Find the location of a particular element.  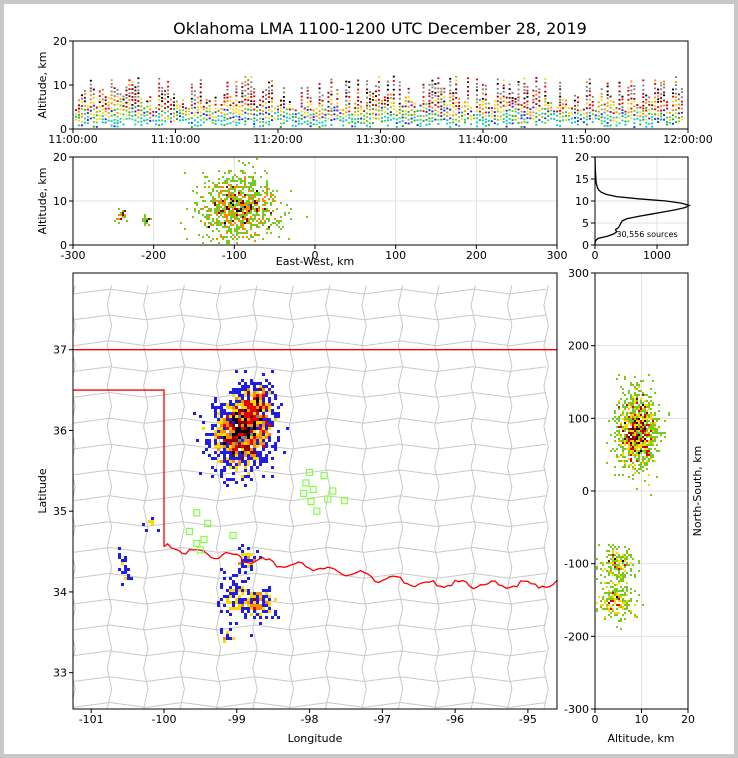

north-south-xlabel: Altitude, km is located at coordinates (640, 738).